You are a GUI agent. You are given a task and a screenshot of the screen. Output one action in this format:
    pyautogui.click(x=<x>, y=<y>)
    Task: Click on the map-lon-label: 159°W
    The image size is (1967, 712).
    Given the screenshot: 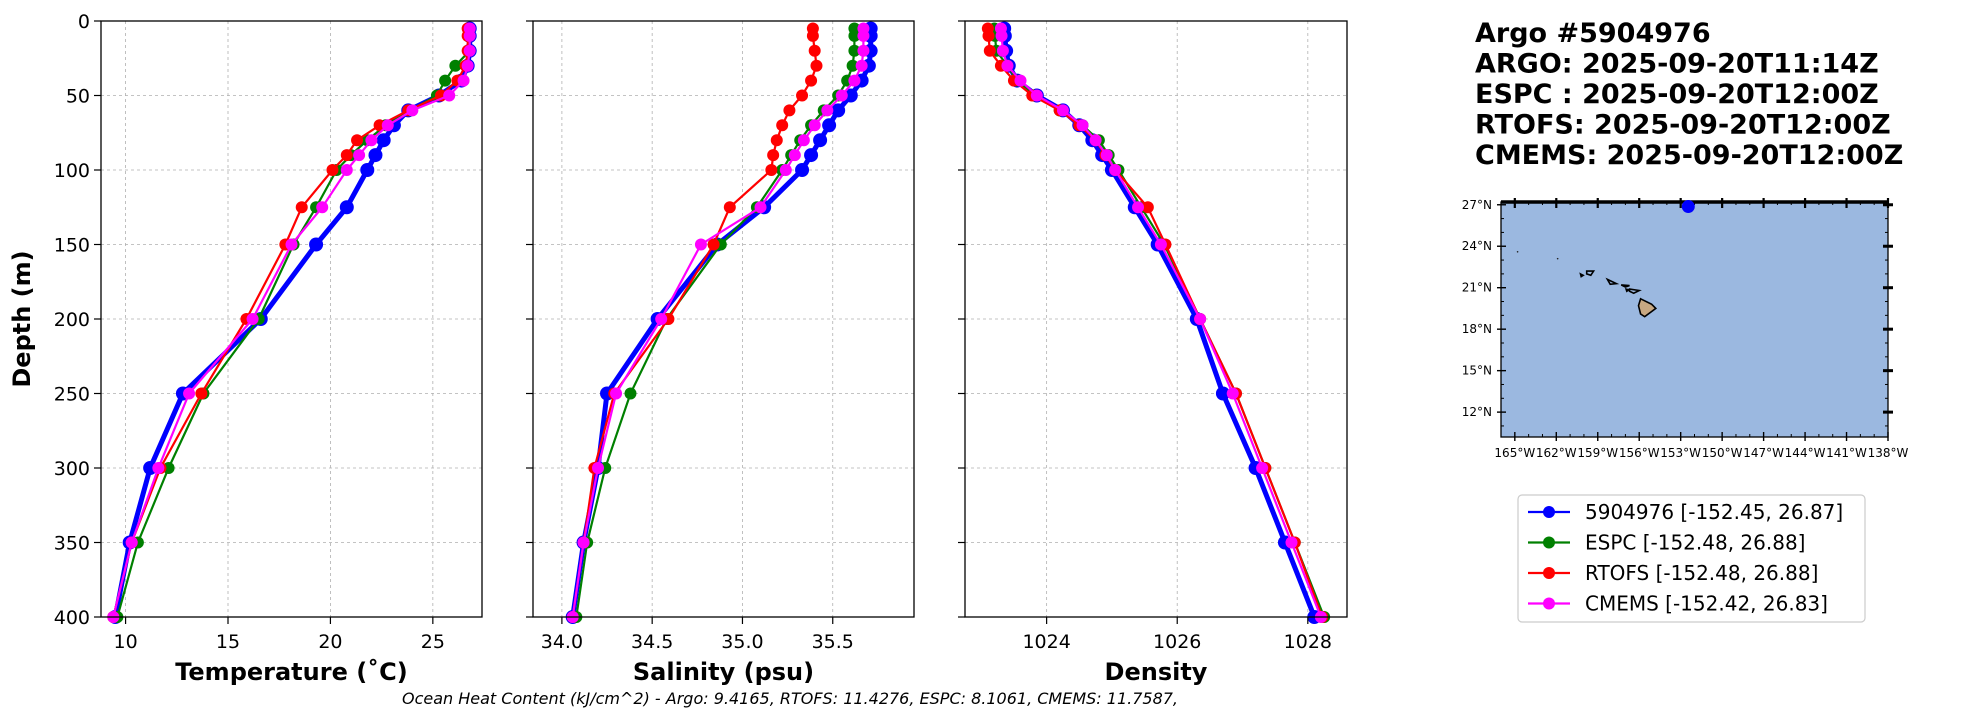 What is the action you would take?
    pyautogui.click(x=1597, y=453)
    